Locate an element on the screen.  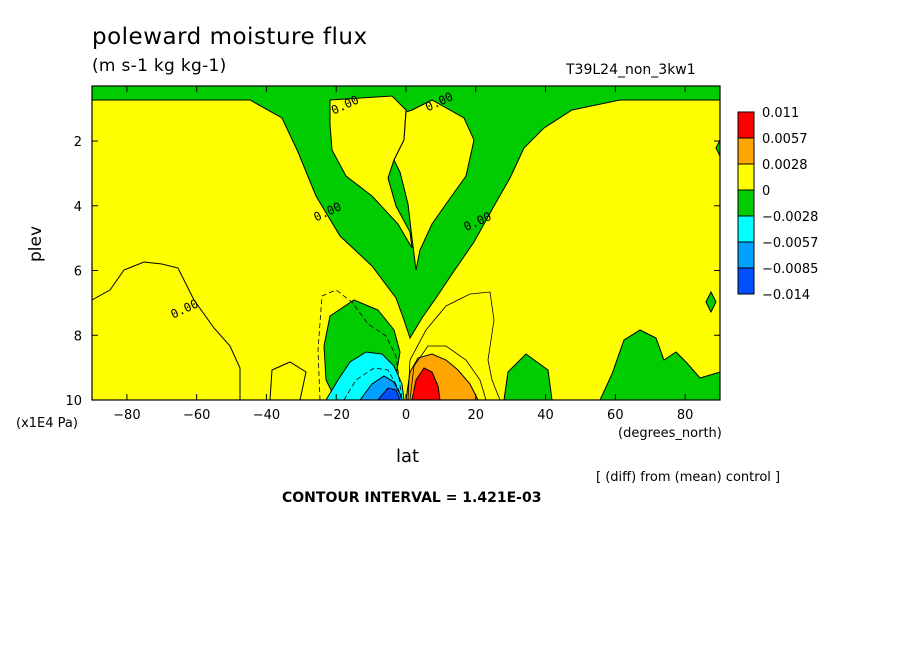
y-tick-label: 8 is located at coordinates (78, 336).